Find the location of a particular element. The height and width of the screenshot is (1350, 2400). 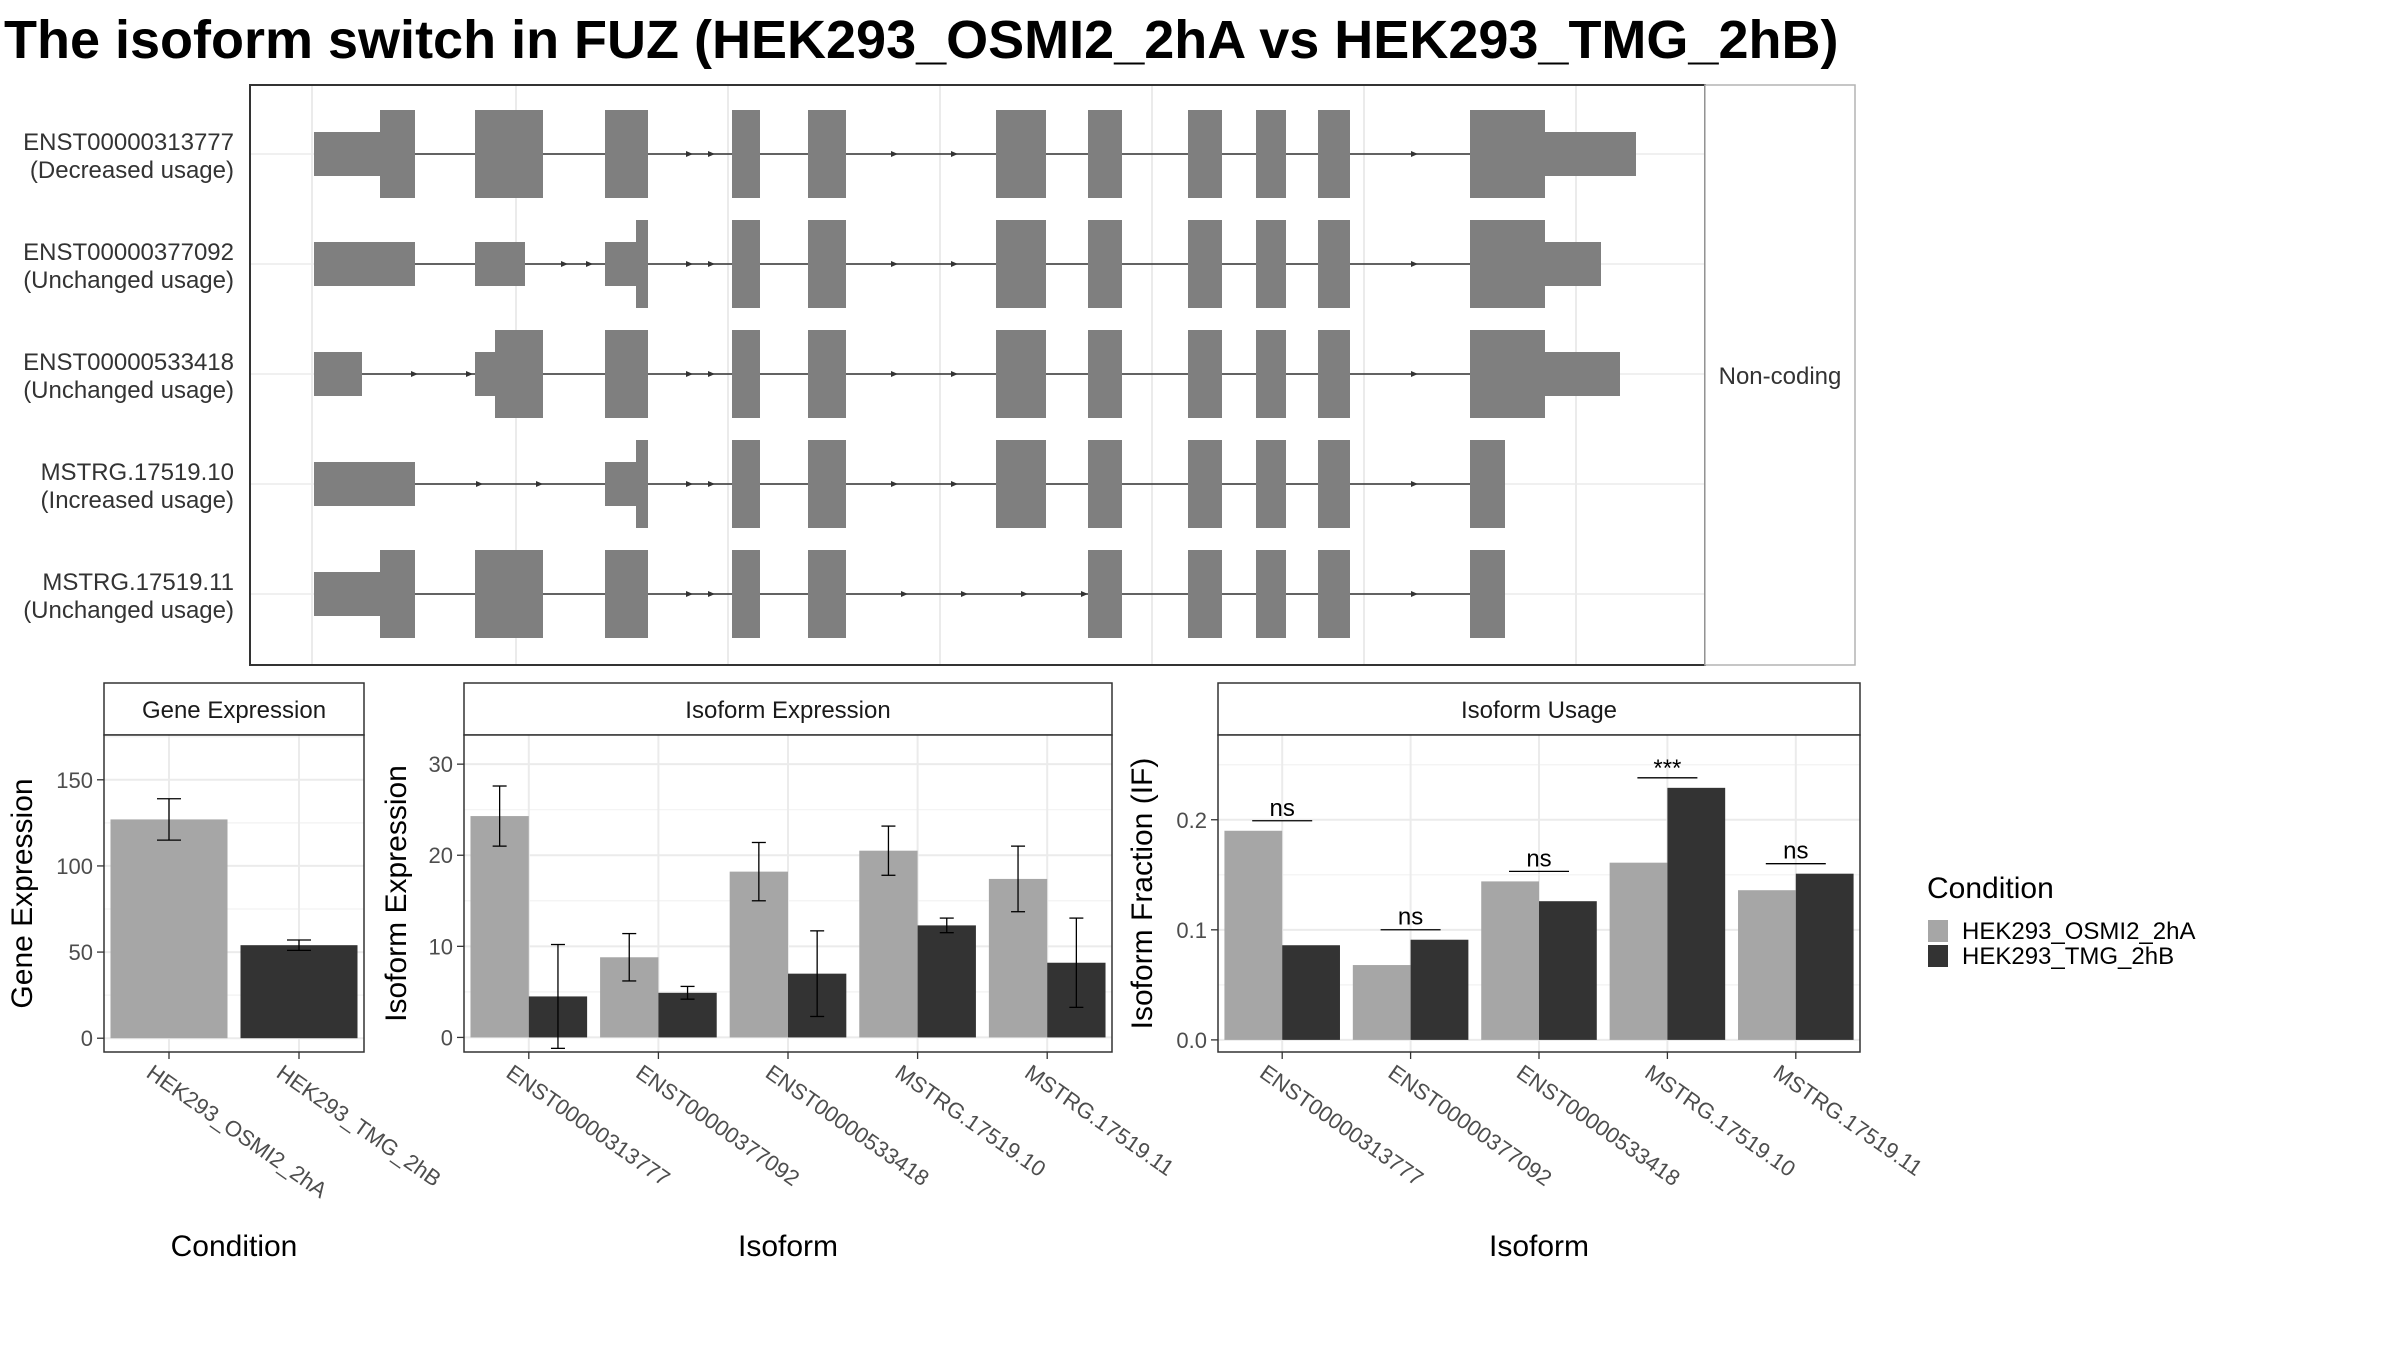

structure-strip is located at coordinates (1780, 375).